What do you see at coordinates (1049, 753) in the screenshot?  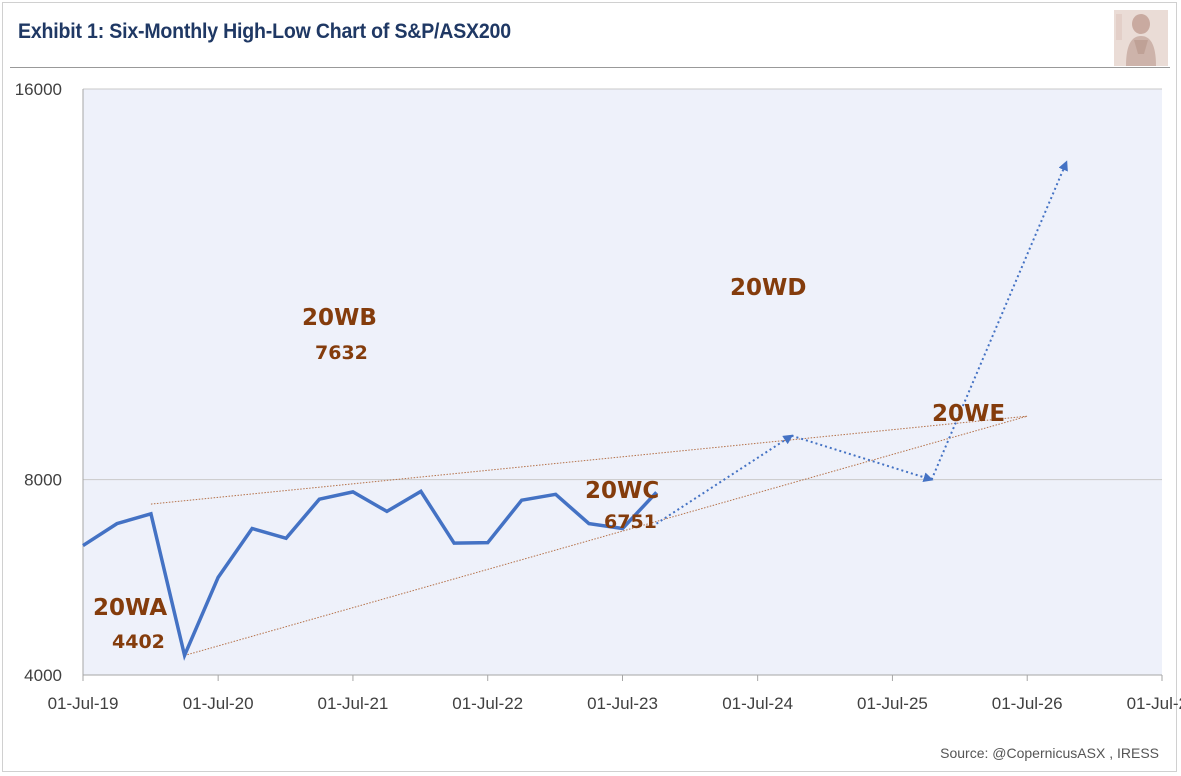 I see `source-note: Source: @CopernicusASX , IRESS` at bounding box center [1049, 753].